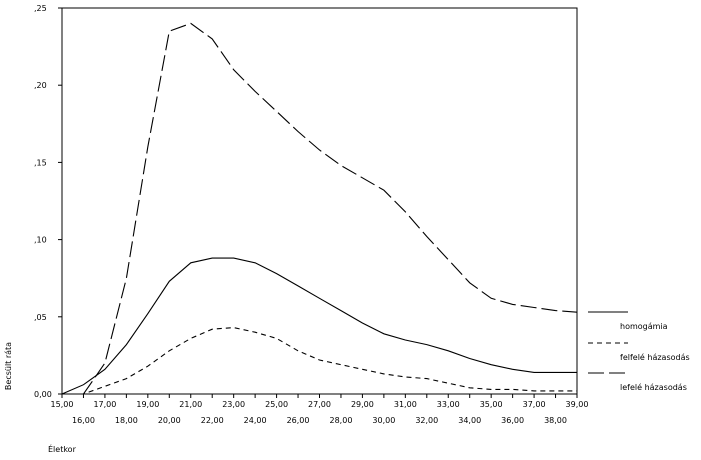 The height and width of the screenshot is (460, 701). I want to click on x-tick-label: 37,00, so click(534, 404).